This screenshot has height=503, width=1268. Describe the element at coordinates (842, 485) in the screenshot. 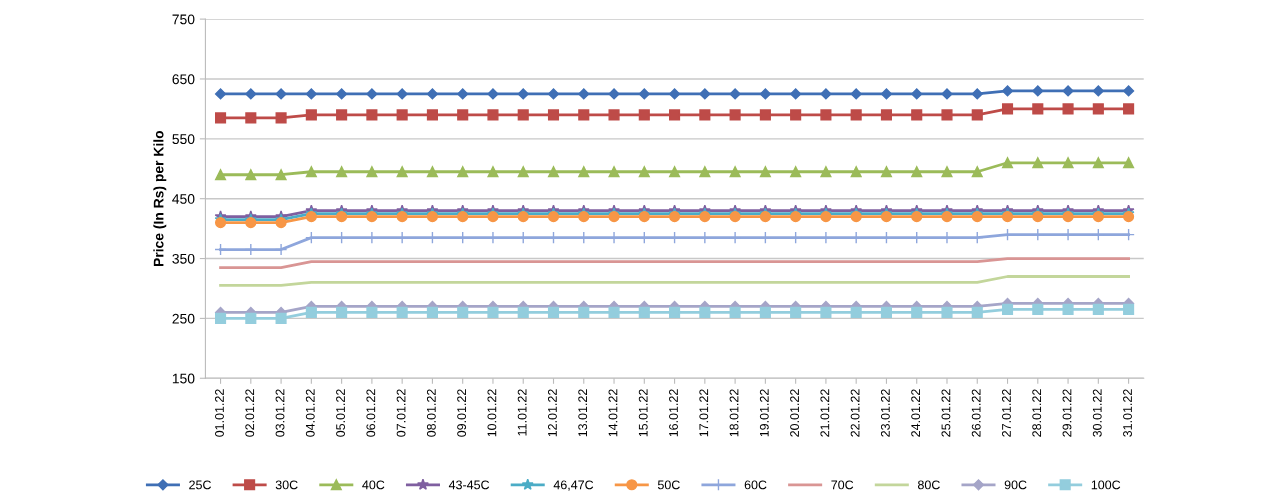

I see `legend-label: 70C` at that location.